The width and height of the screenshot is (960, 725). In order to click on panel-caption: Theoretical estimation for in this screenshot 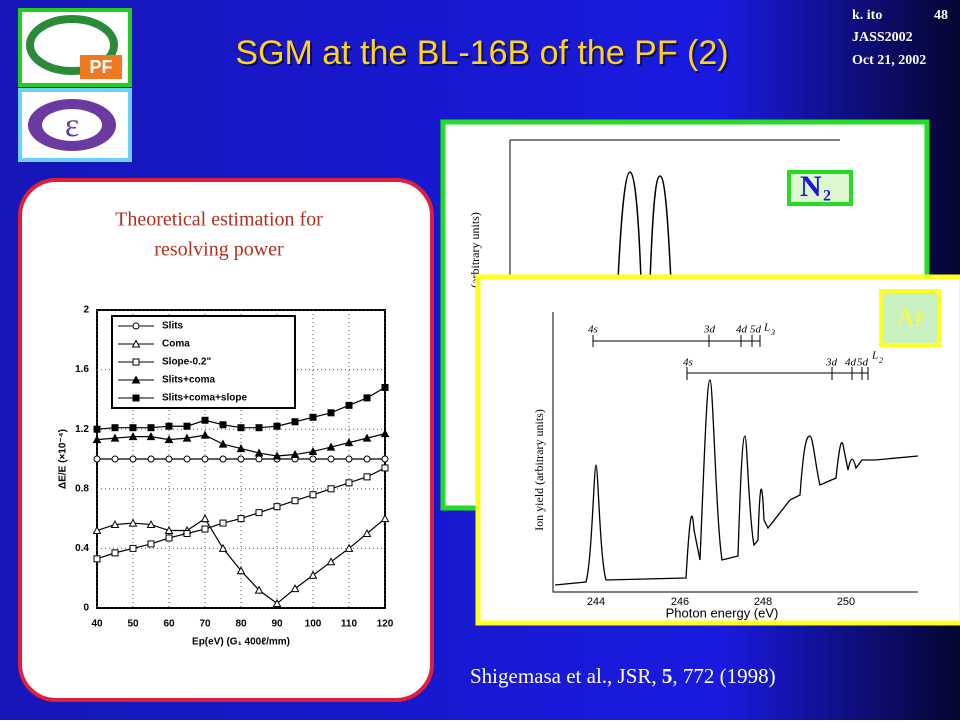, I will do `click(219, 220)`.